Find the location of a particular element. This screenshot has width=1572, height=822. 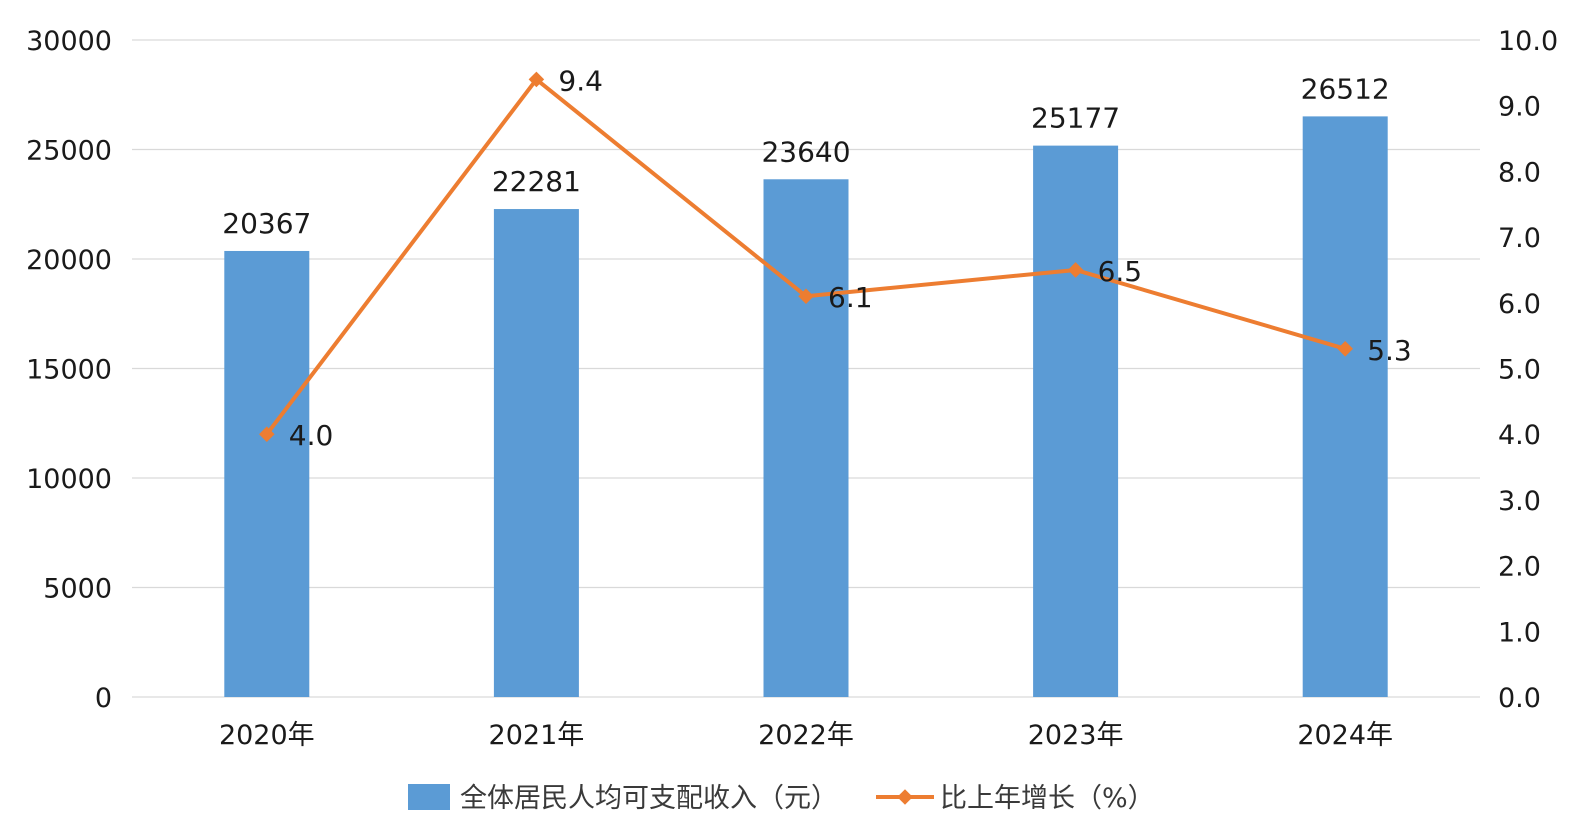

left-tick-label: 5000 is located at coordinates (77, 589).